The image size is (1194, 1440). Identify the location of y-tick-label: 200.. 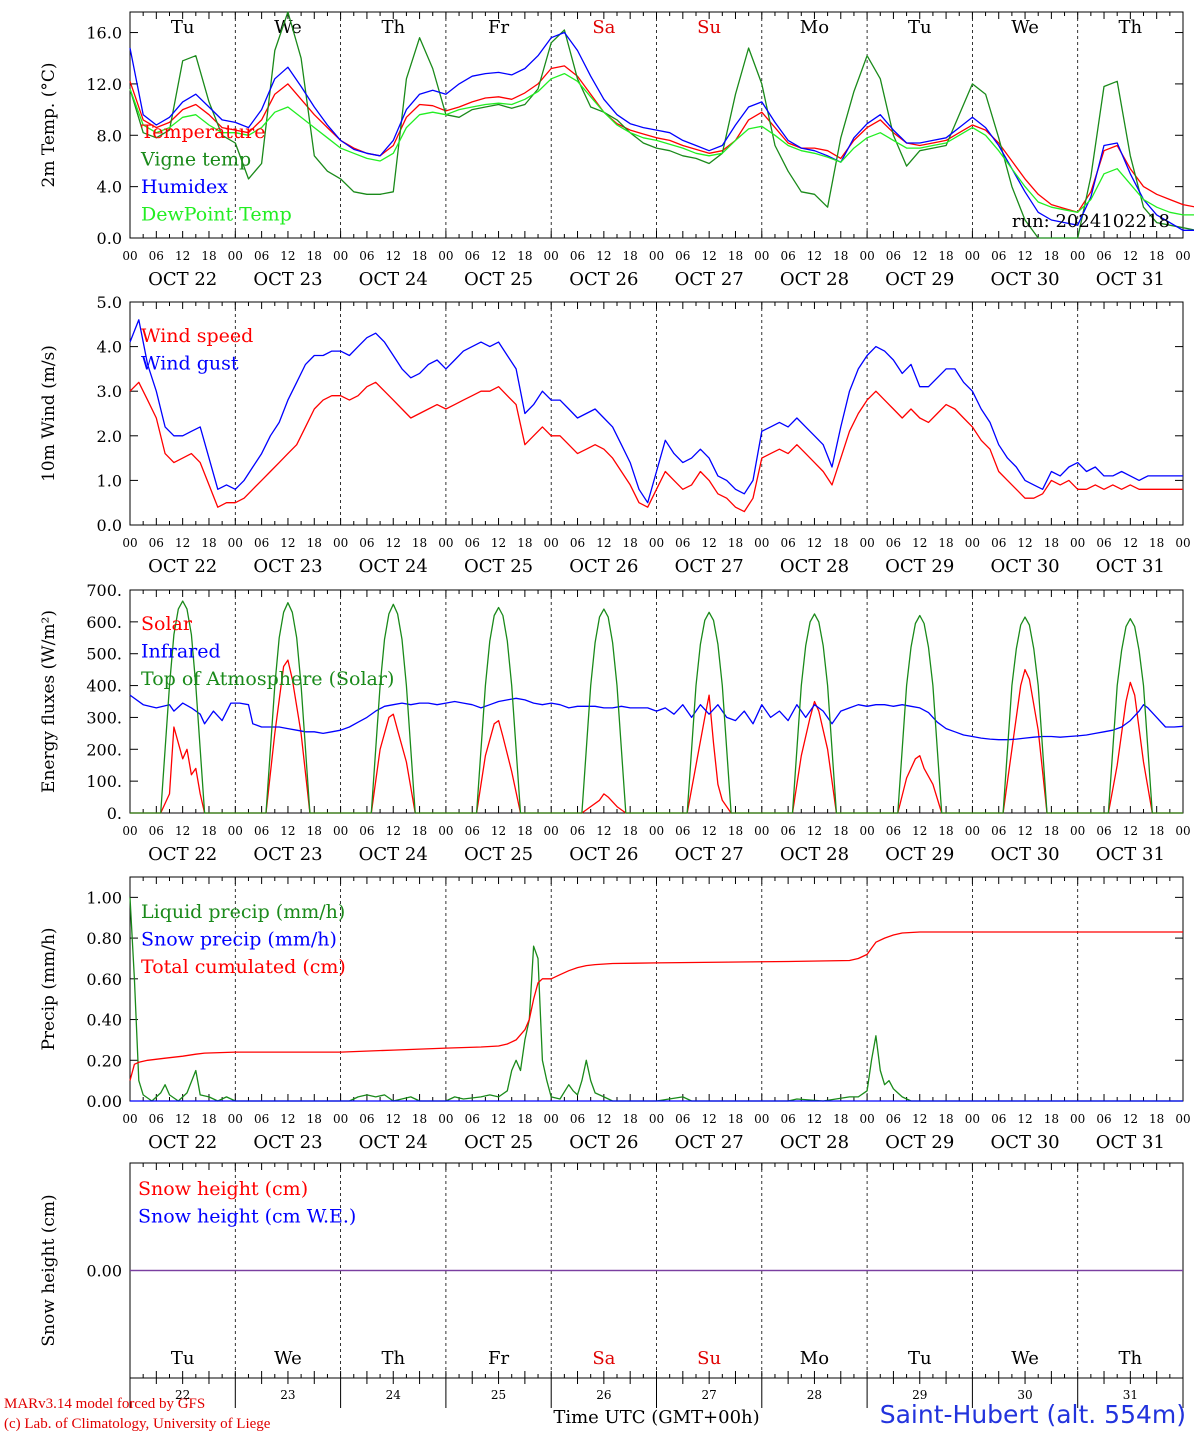
(104, 749).